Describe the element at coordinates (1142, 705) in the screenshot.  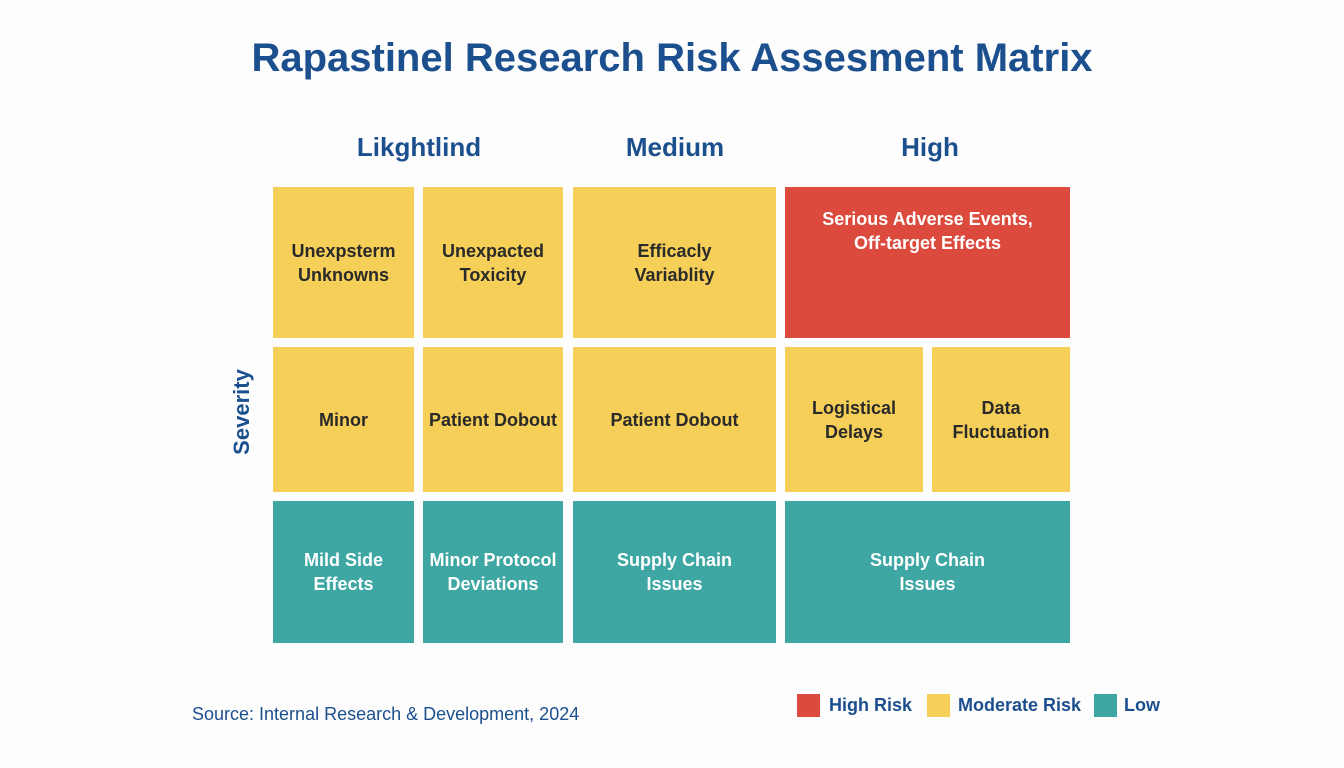
I see `legend-label: Low` at that location.